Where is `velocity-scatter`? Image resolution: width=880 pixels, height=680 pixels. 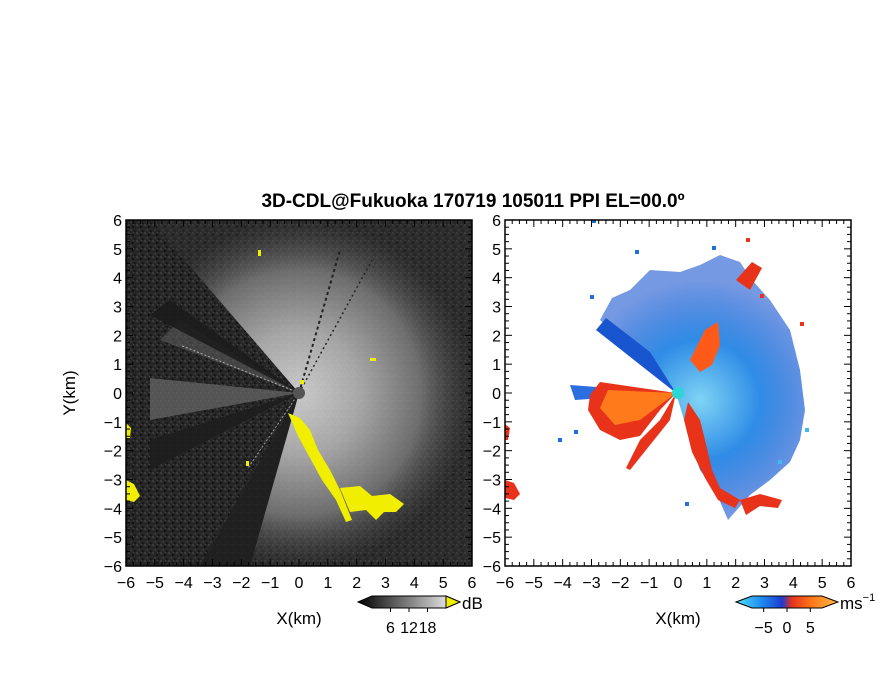 velocity-scatter is located at coordinates (683, 363).